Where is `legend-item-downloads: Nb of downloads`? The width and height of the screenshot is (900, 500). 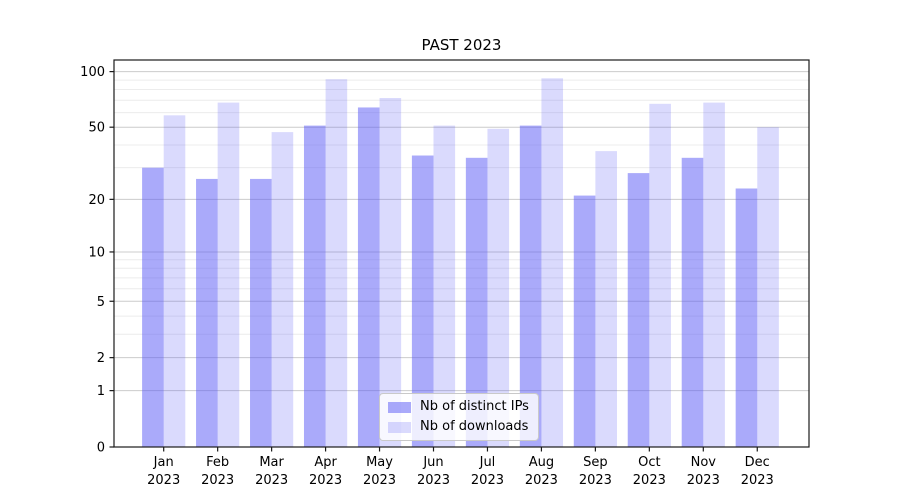
legend-item-downloads: Nb of downloads is located at coordinates (458, 427).